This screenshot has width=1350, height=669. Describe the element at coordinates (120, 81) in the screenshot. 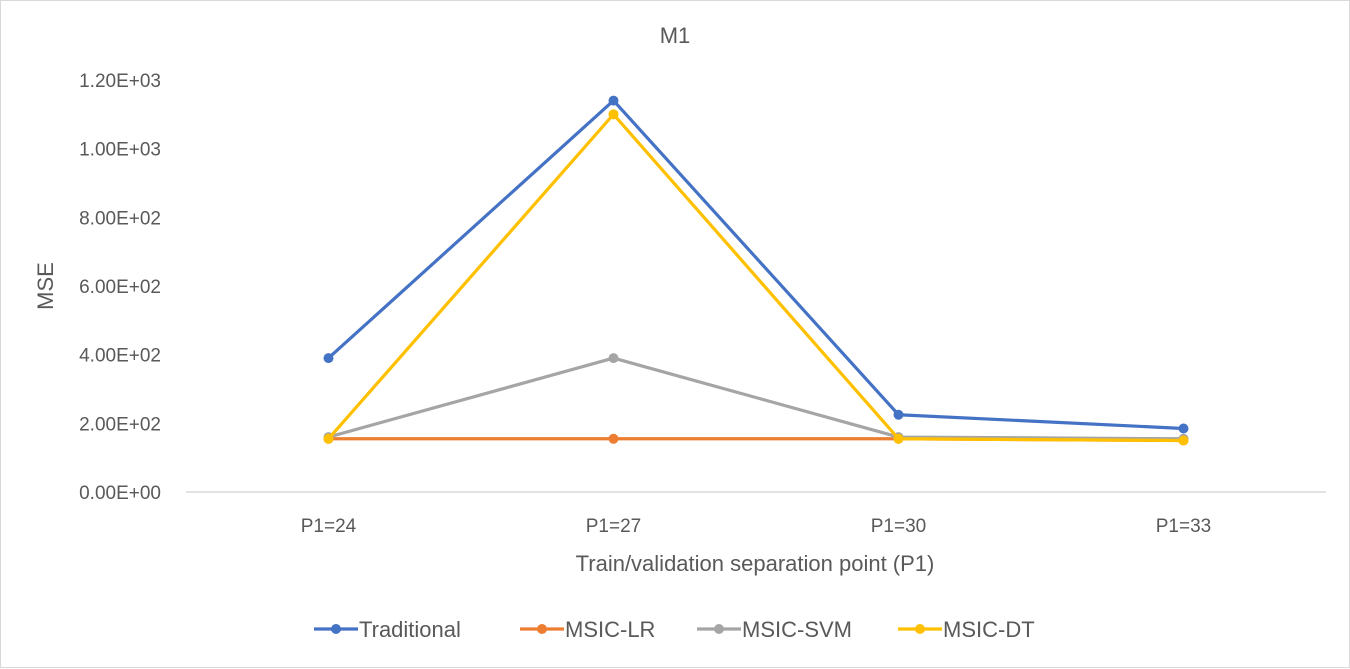

I see `y-tick-label: 1.20E+03` at that location.